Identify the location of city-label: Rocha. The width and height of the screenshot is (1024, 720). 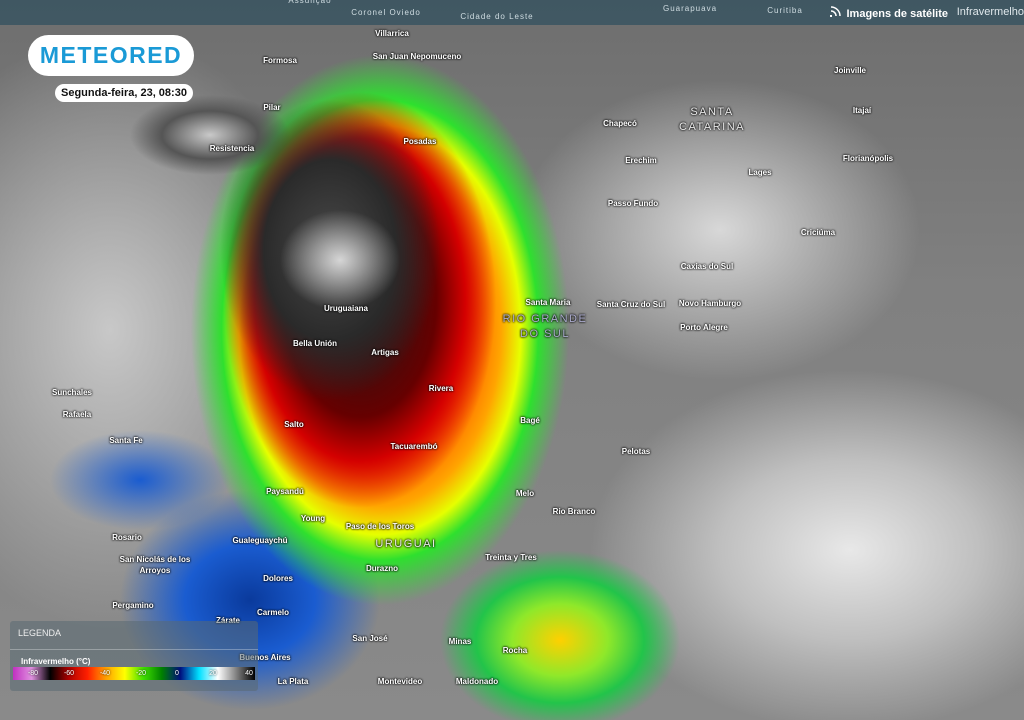
(515, 650).